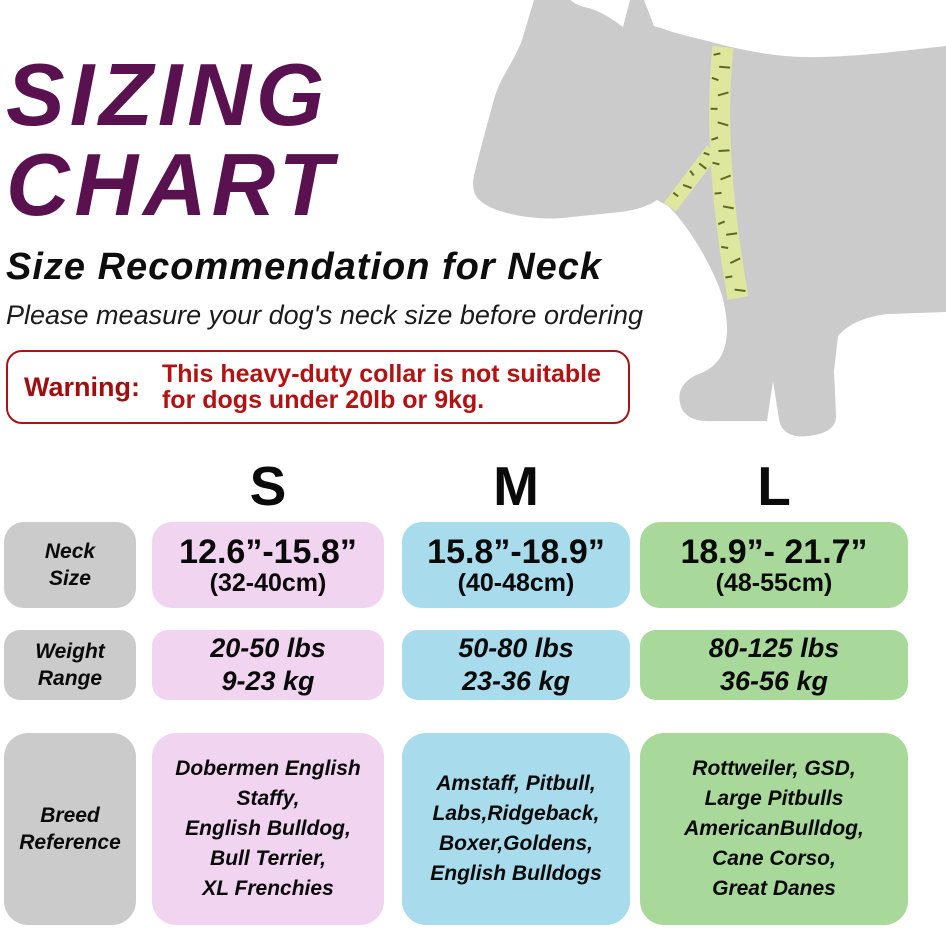  Describe the element at coordinates (516, 486) in the screenshot. I see `column-header-size-m: M` at that location.